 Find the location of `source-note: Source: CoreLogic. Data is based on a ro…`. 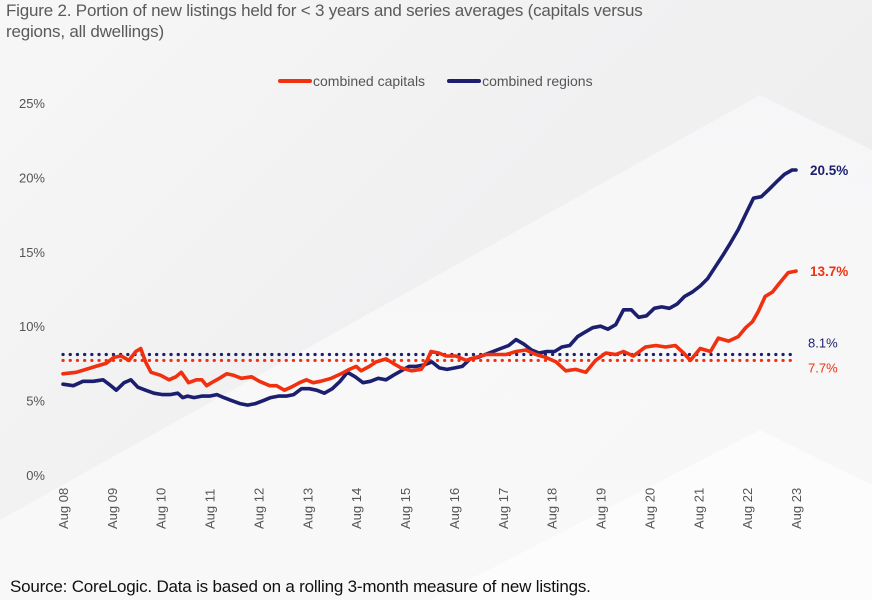

source-note: Source: CoreLogic. Data is based on a ro… is located at coordinates (300, 586).